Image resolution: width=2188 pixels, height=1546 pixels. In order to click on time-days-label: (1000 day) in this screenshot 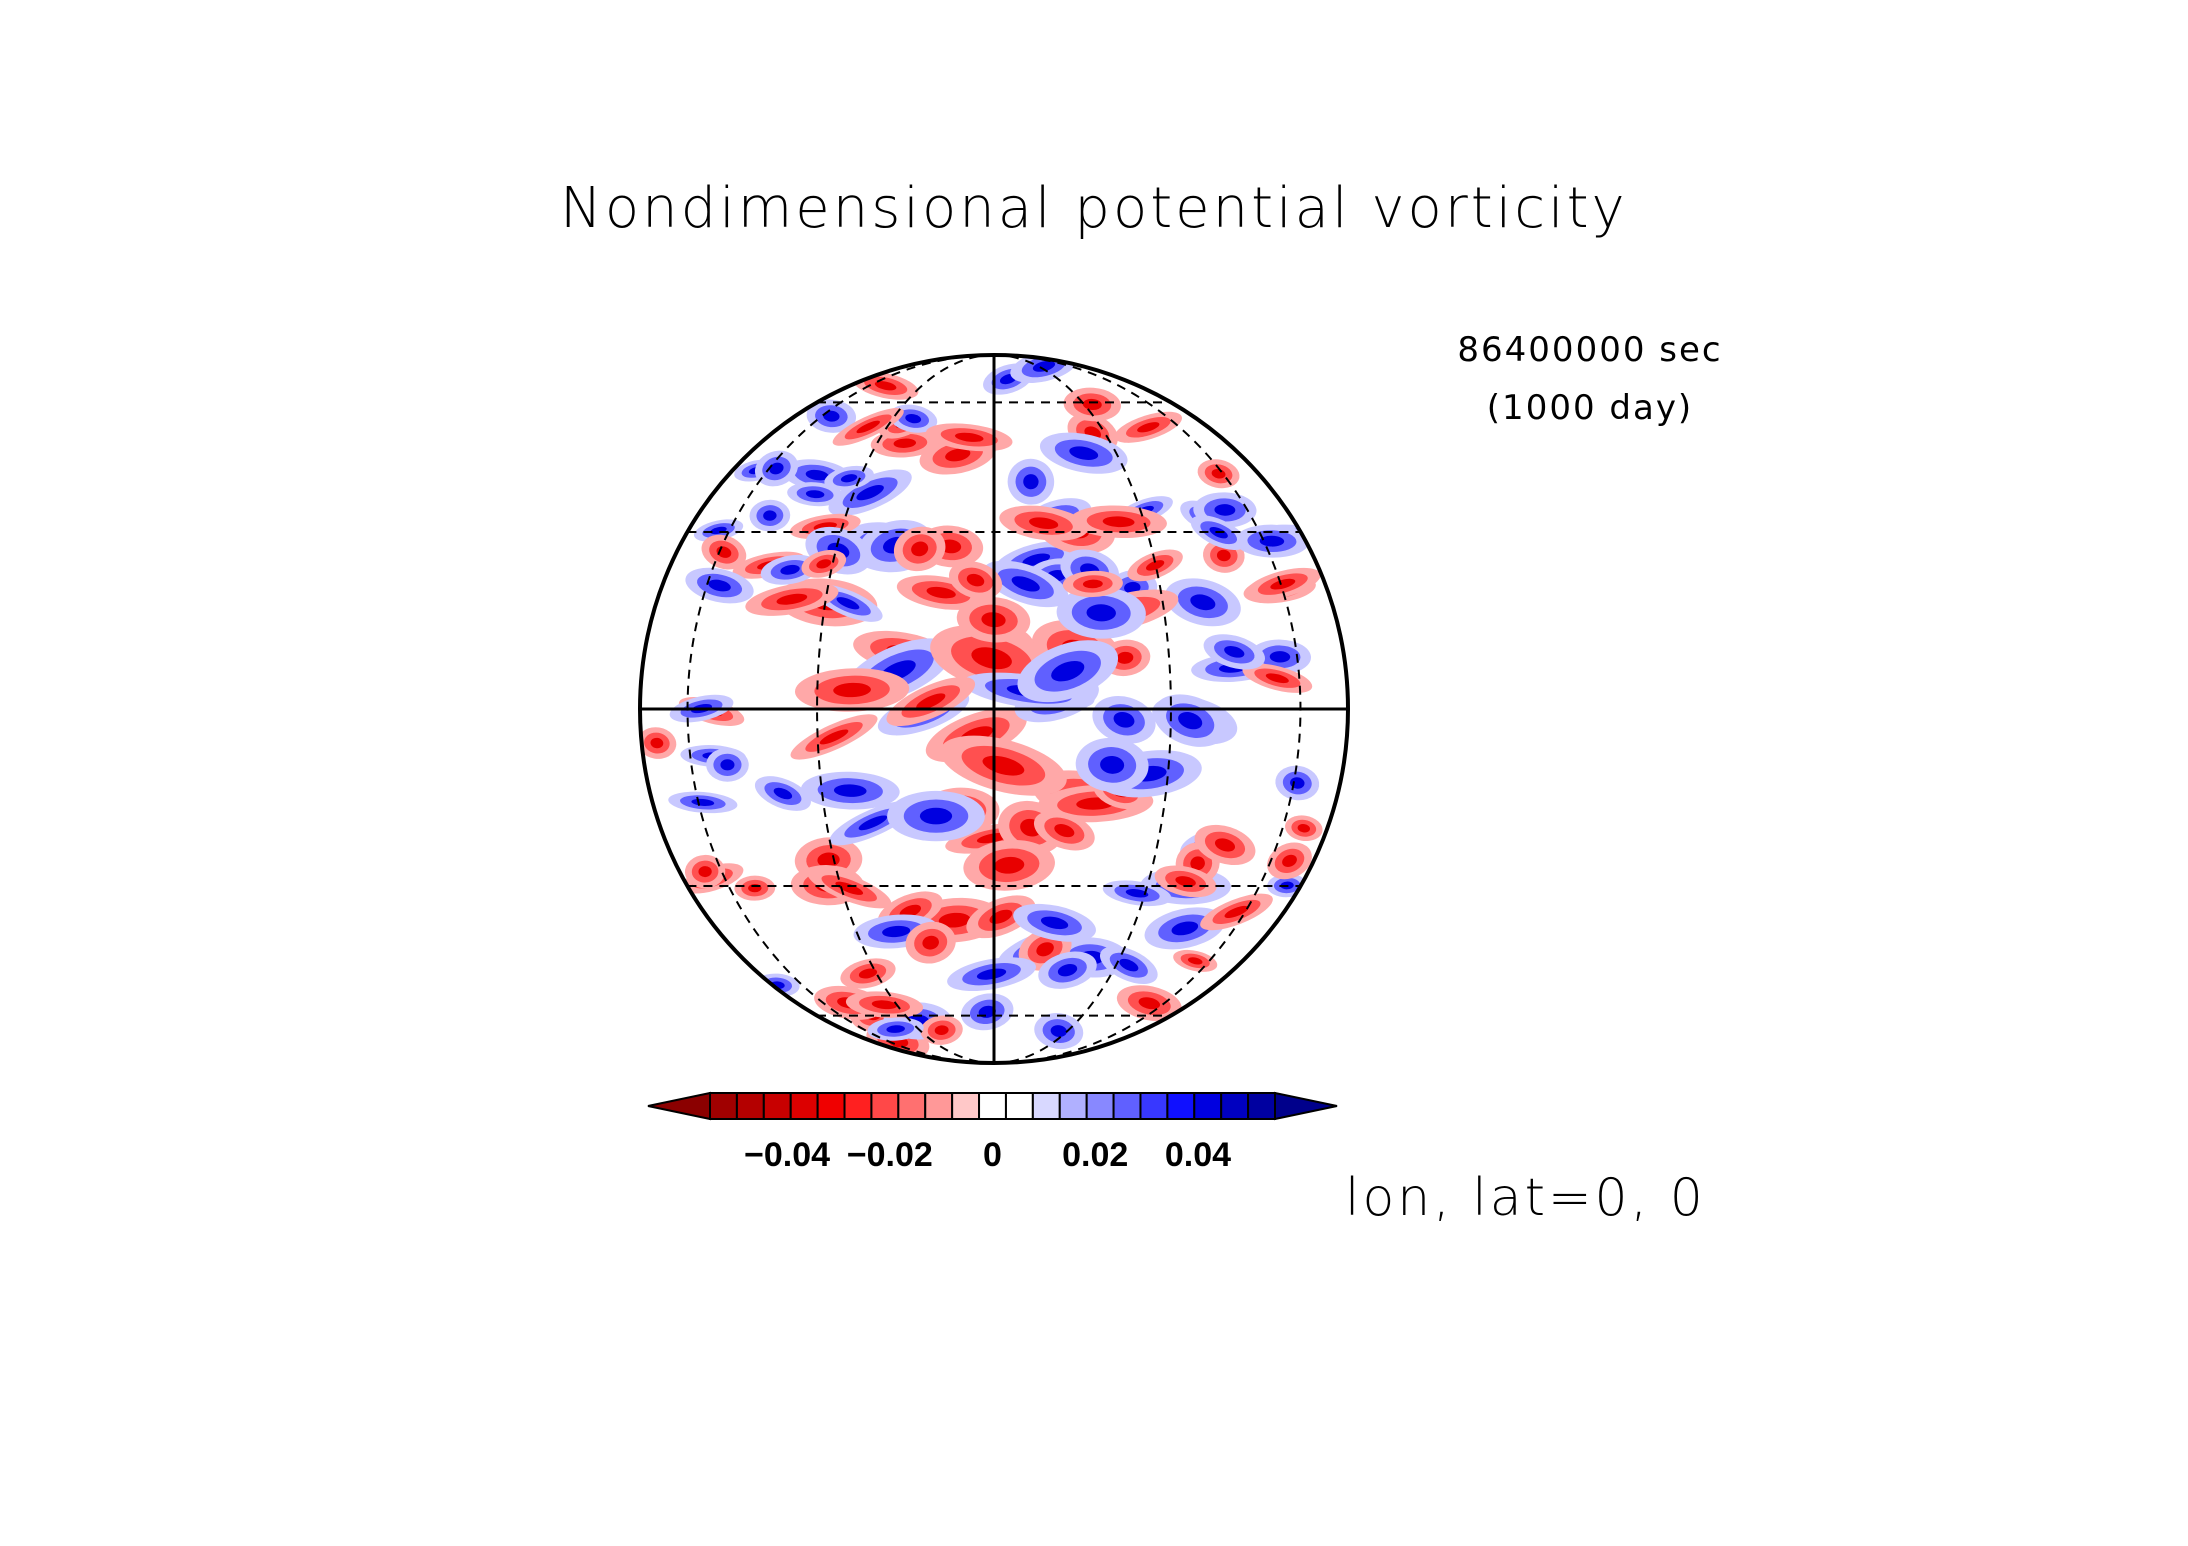, I will do `click(1590, 408)`.